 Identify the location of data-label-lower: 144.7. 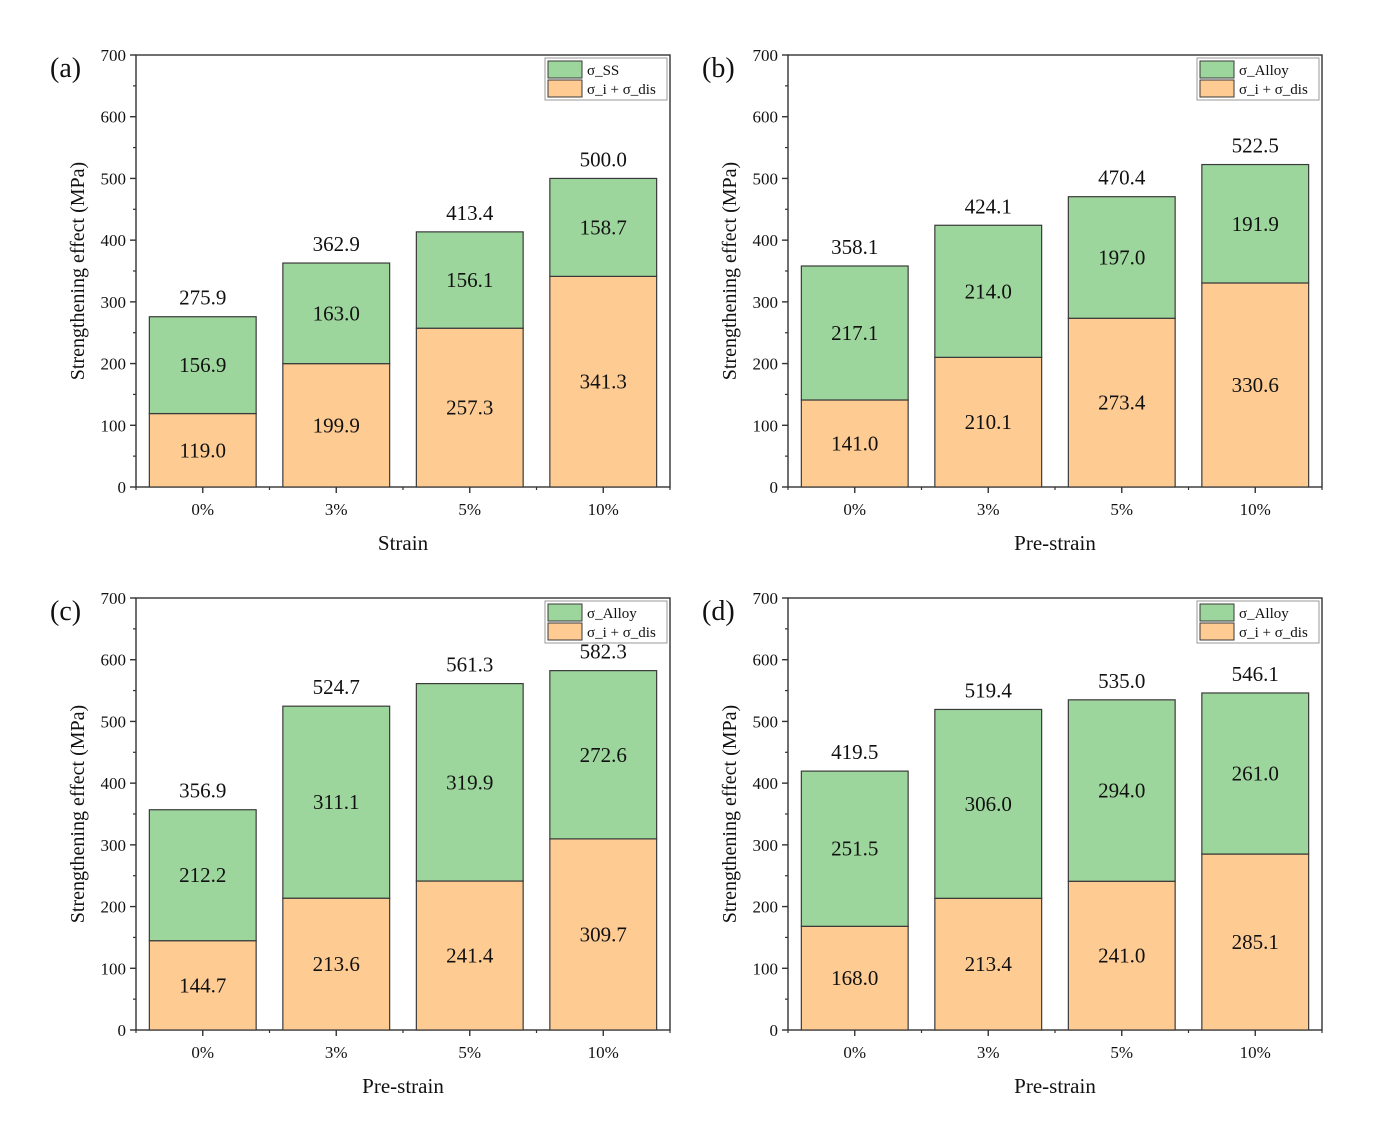
(202, 985).